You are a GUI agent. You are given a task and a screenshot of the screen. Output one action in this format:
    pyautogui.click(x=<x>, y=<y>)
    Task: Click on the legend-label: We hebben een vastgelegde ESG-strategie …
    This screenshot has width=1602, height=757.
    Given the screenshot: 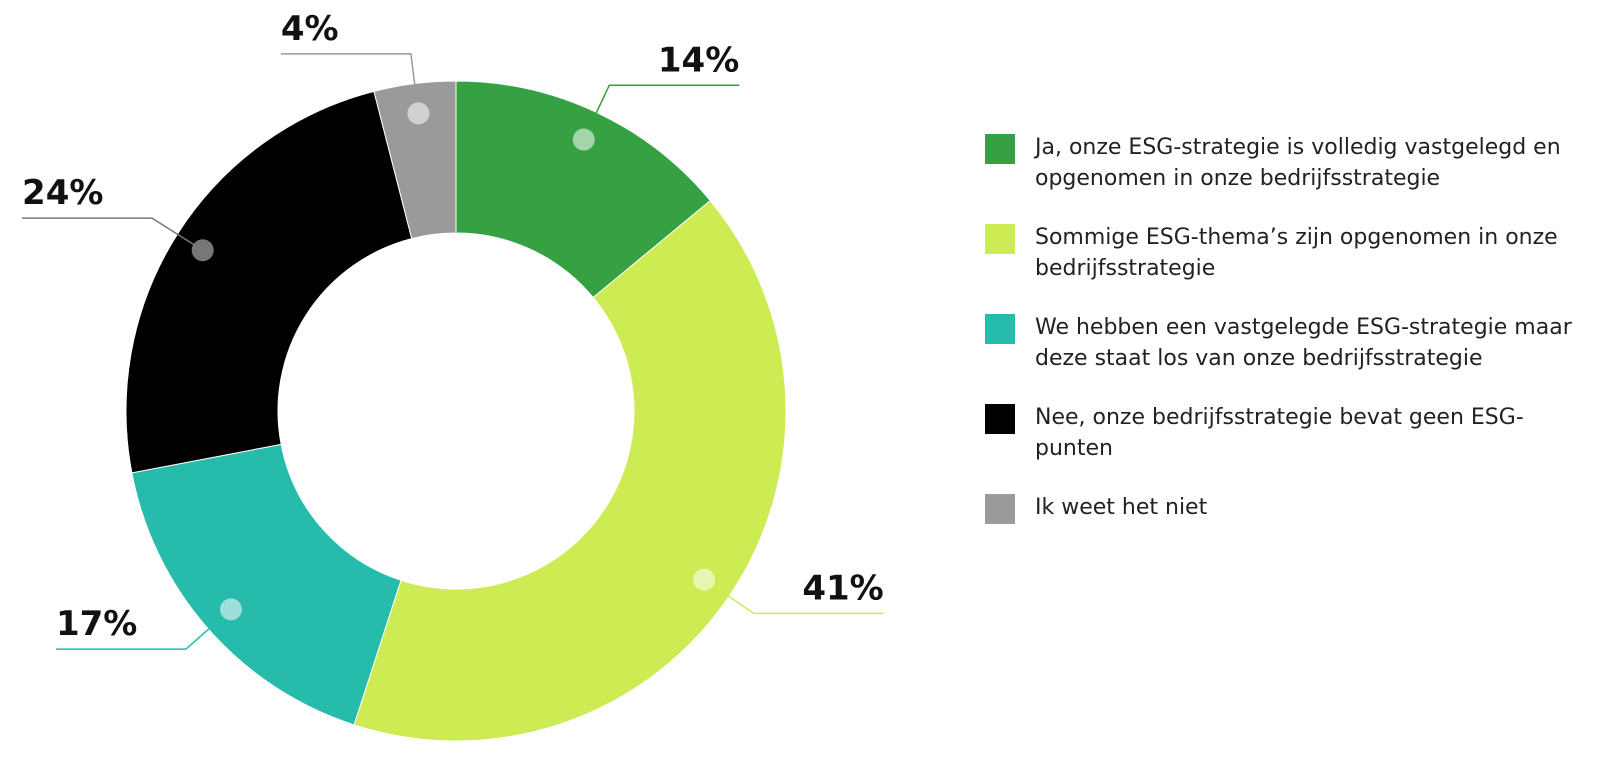 What is the action you would take?
    pyautogui.click(x=1303, y=343)
    